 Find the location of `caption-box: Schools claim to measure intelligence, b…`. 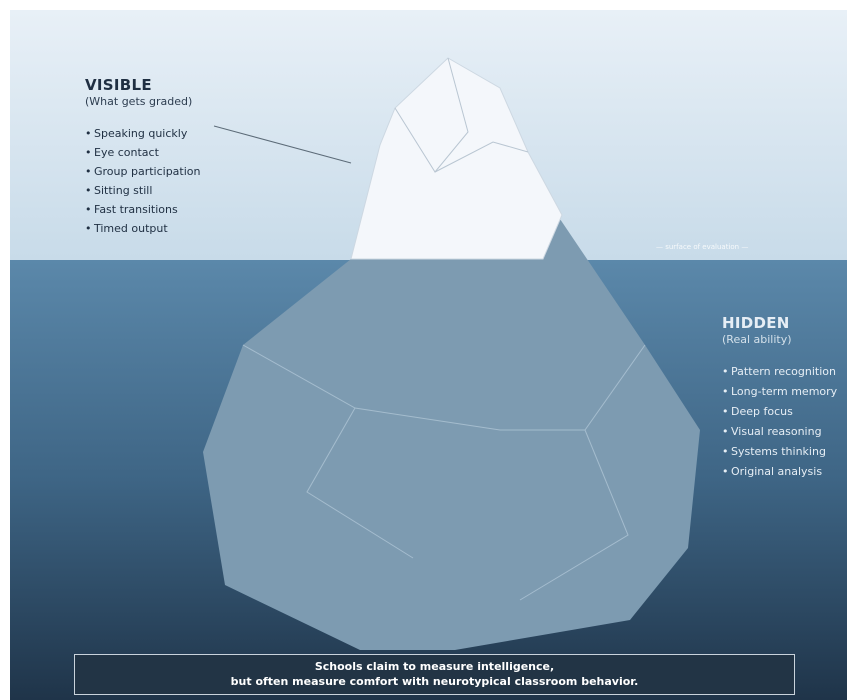

caption-box: Schools claim to measure intelligence, b… is located at coordinates (434, 674).